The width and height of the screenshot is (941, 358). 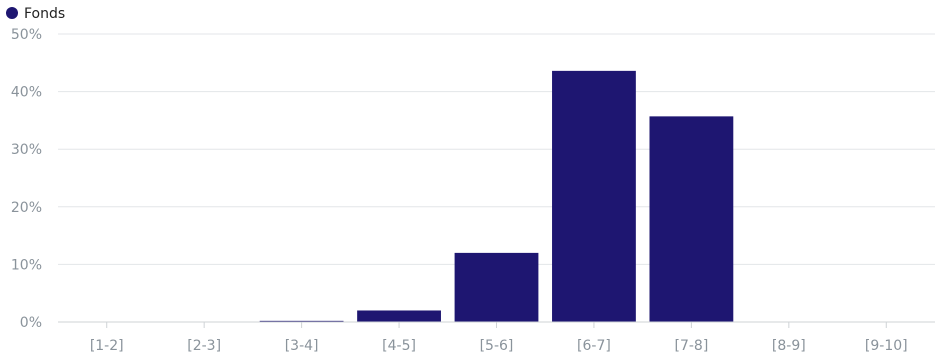 I want to click on y-tick-label: 30%, so click(x=26, y=150).